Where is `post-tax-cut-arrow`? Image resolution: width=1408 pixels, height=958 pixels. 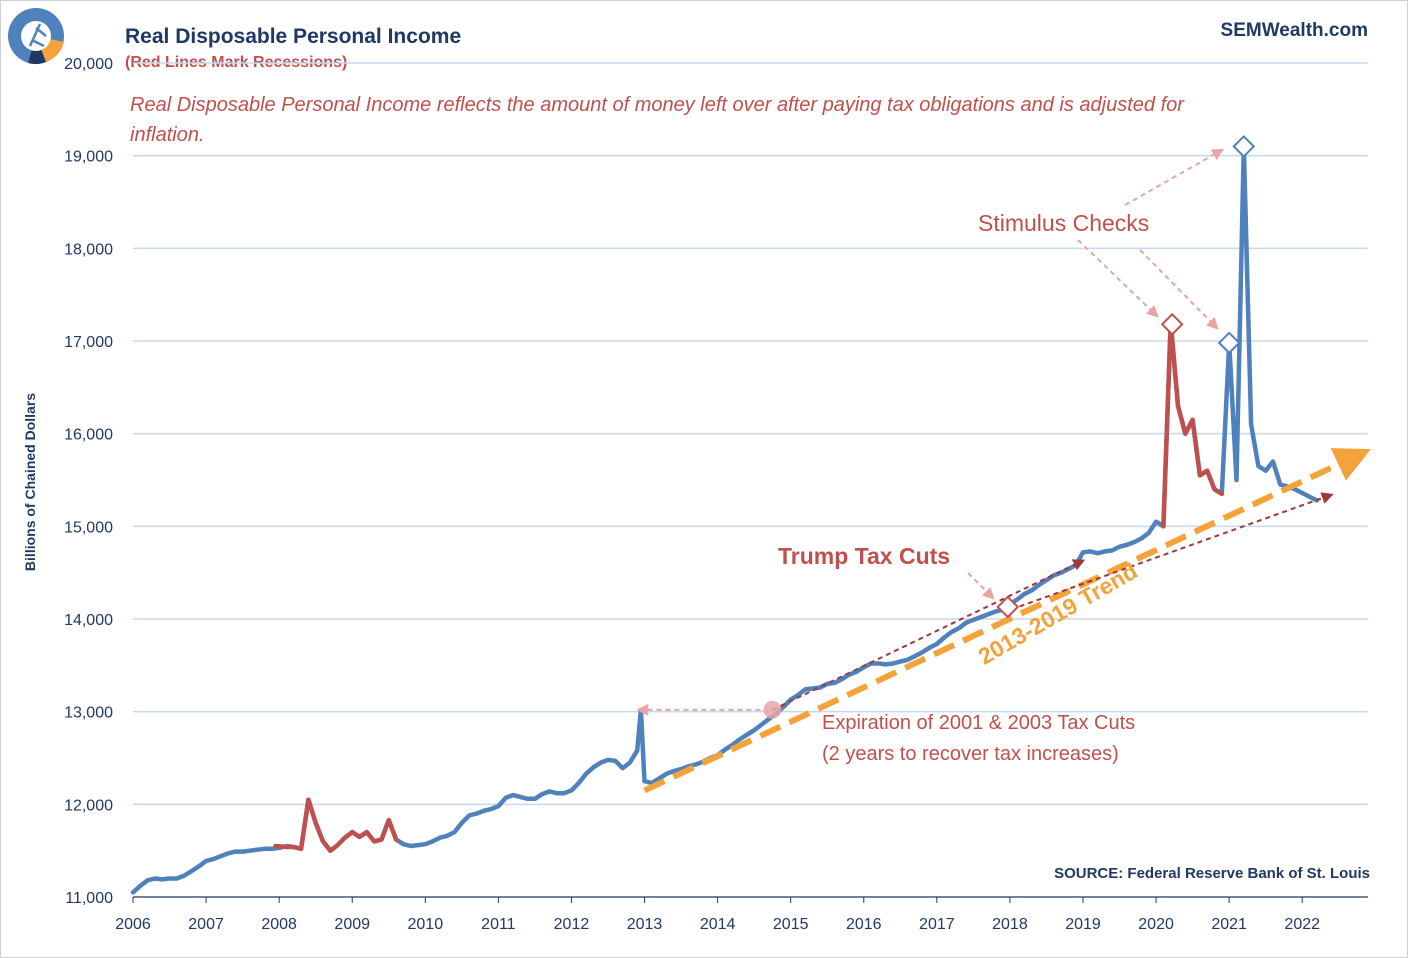
post-tax-cut-arrow is located at coordinates (1168, 553).